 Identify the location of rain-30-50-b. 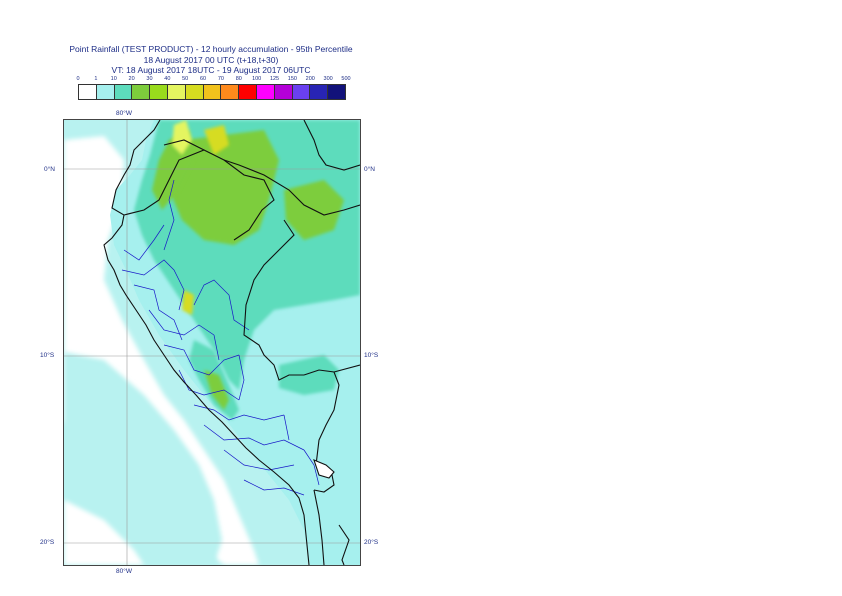
(216, 140).